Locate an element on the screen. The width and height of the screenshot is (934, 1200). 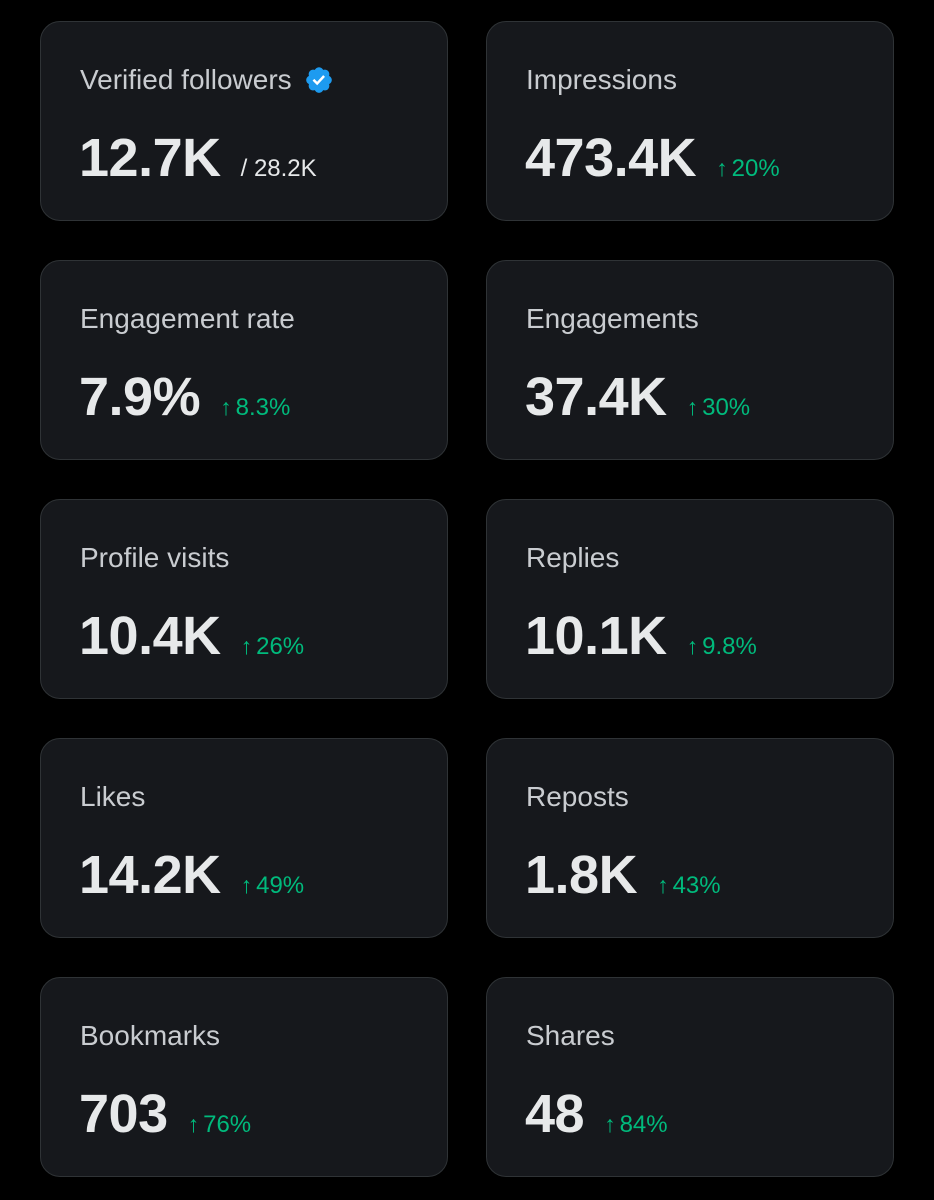
verified-badge-icon is located at coordinates (319, 80).